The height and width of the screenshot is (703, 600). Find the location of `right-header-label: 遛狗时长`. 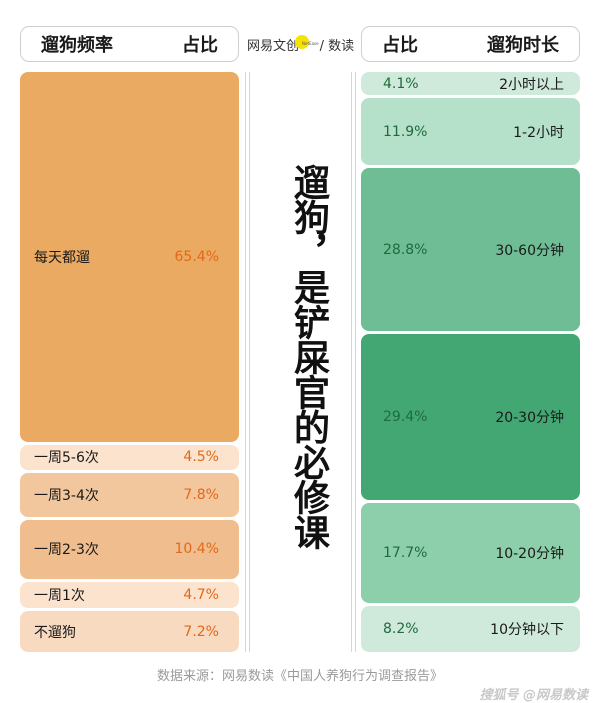

right-header-label: 遛狗时长 is located at coordinates (523, 45).